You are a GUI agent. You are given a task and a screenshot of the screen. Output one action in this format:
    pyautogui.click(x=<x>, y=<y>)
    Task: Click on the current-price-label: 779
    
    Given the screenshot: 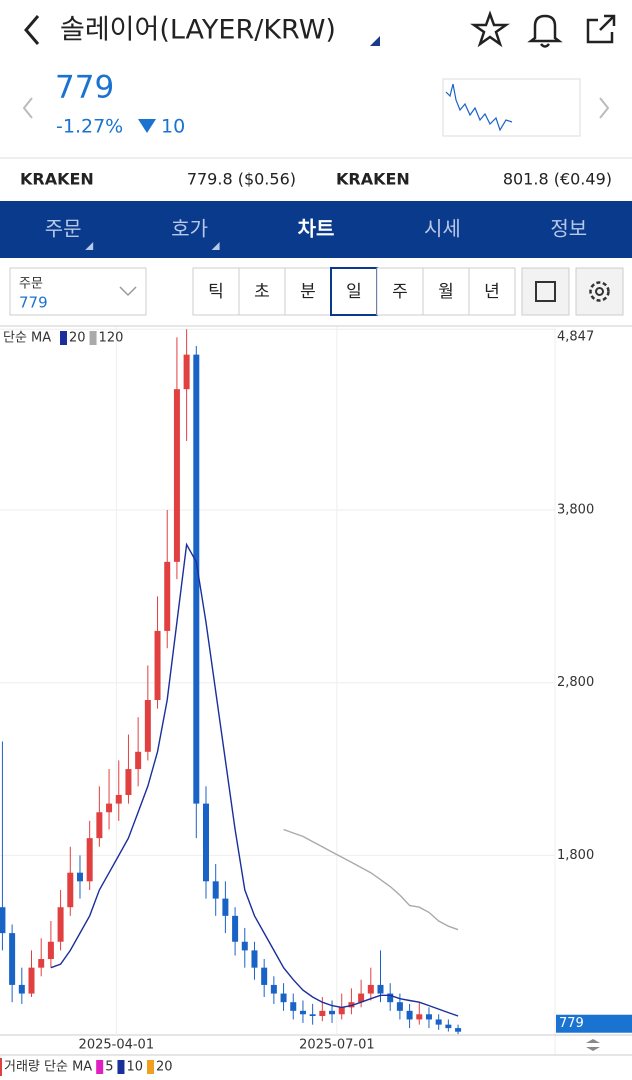 What is the action you would take?
    pyautogui.click(x=571, y=1023)
    